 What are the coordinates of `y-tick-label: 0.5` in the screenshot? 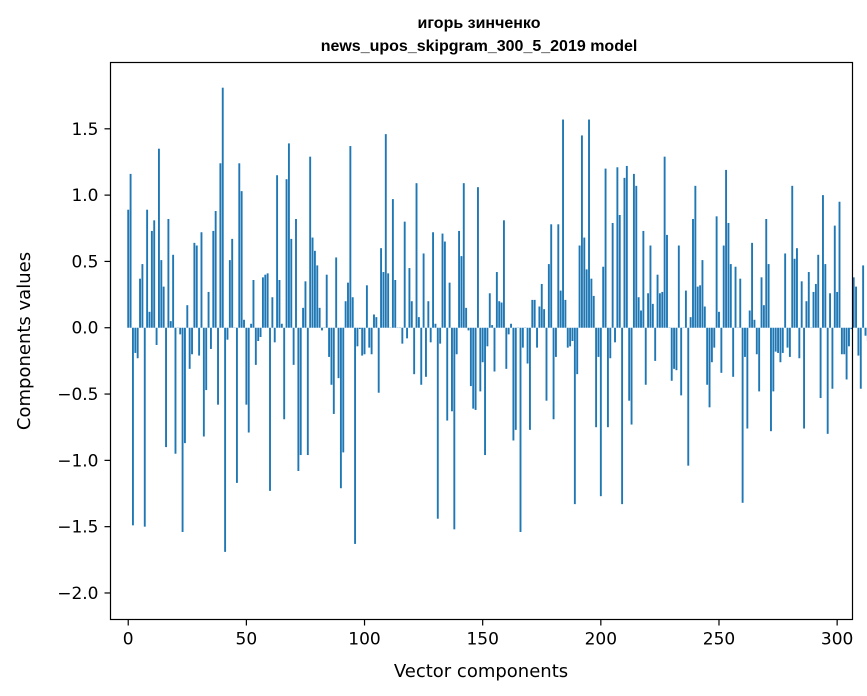 It's located at (84, 262).